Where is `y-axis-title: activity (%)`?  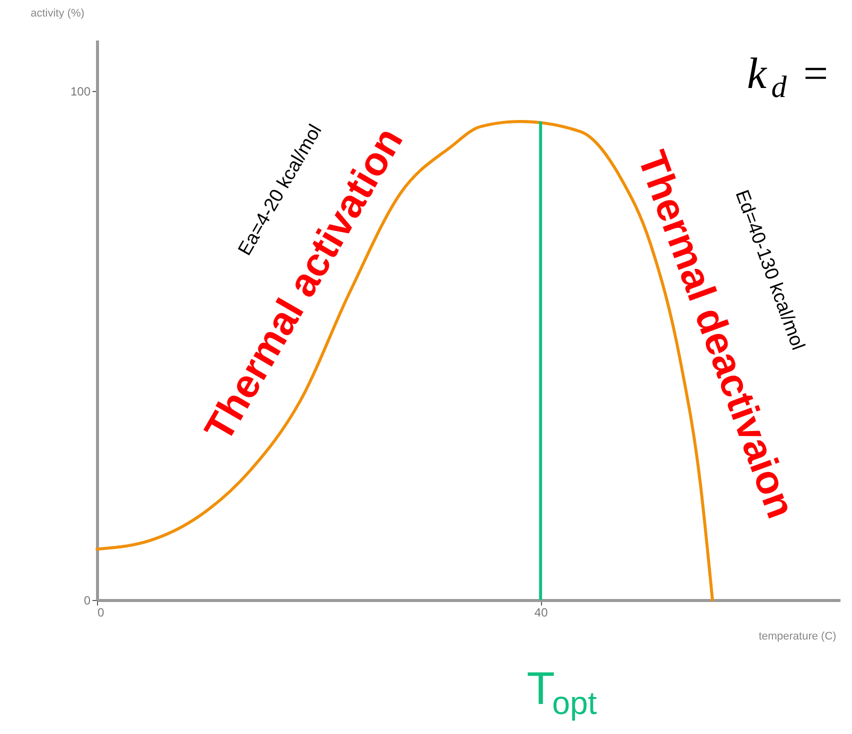
y-axis-title: activity (%) is located at coordinates (57, 14).